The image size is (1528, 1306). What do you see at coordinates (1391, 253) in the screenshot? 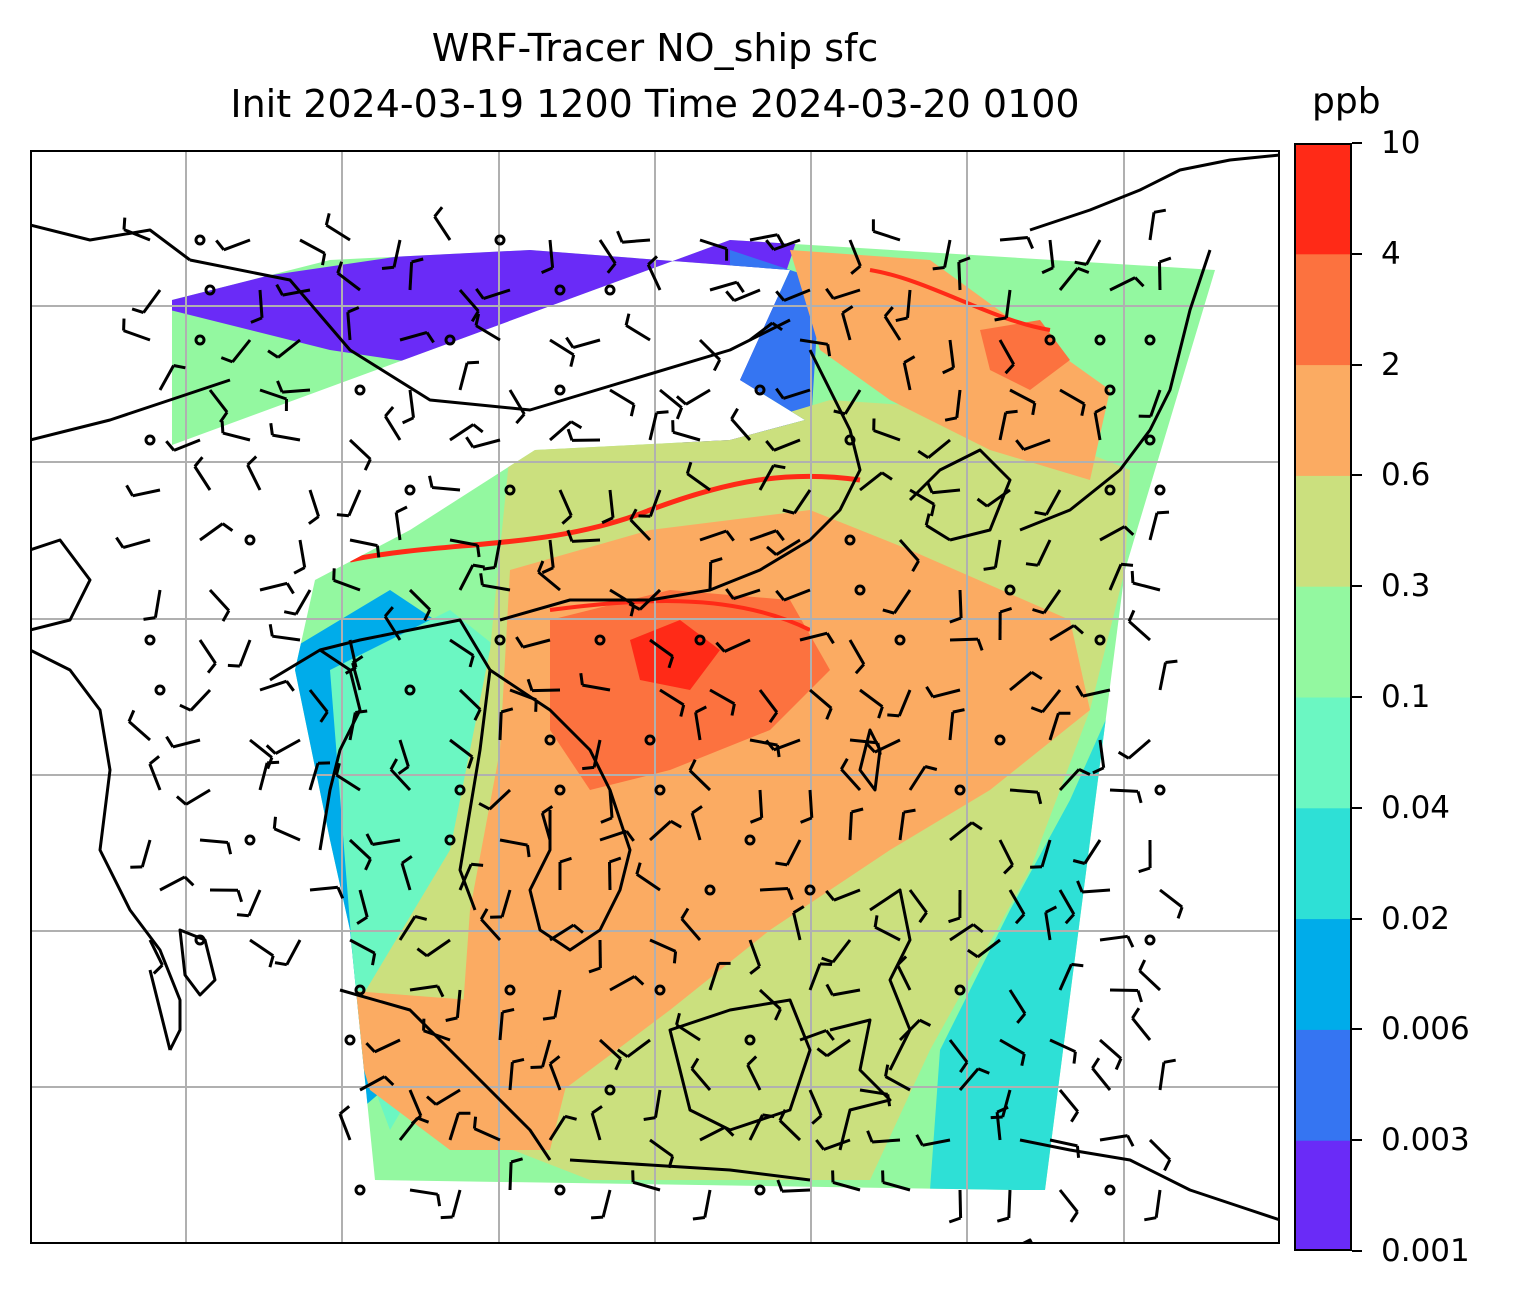
I see `colorbar-tick-label: 4` at bounding box center [1391, 253].